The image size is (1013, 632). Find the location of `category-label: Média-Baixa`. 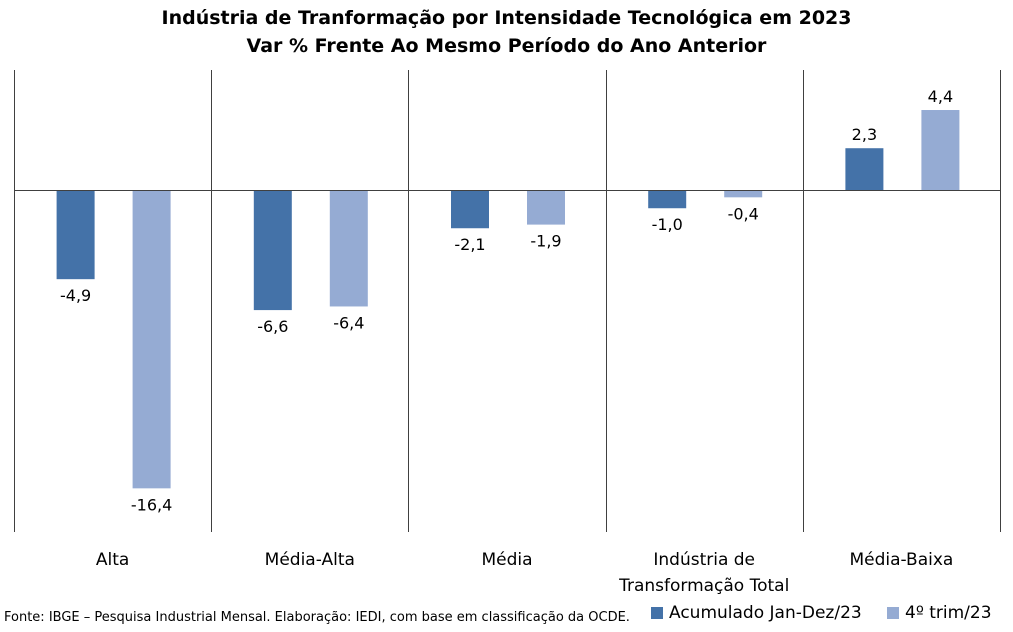

category-label: Média-Baixa is located at coordinates (901, 560).